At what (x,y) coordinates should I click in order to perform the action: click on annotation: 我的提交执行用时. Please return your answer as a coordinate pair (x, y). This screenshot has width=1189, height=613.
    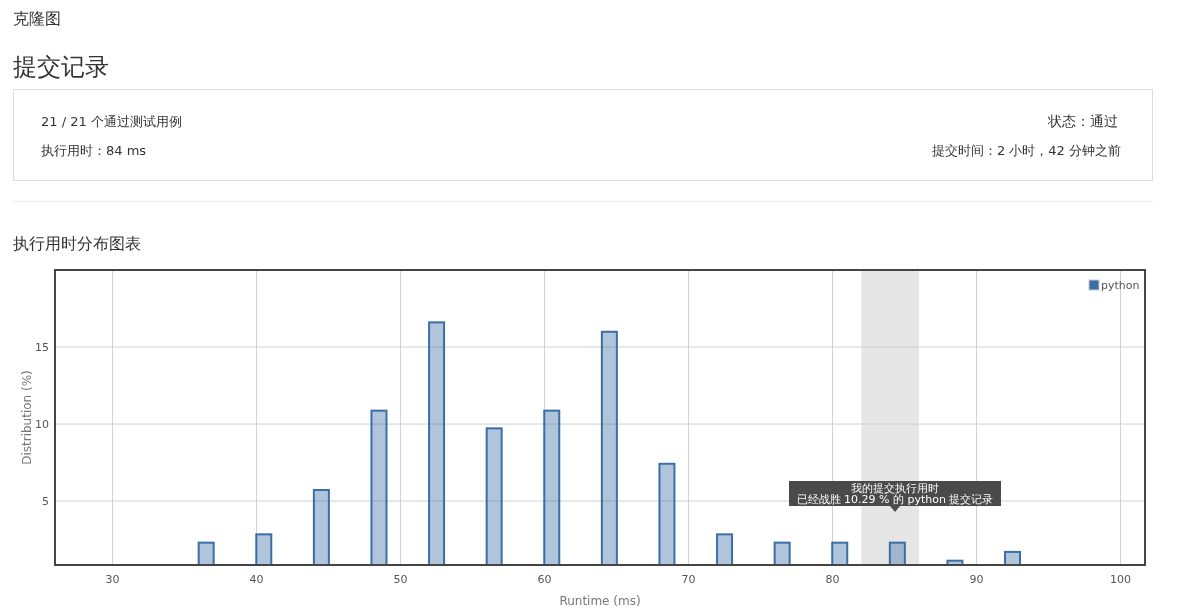
    Looking at the image, I should click on (895, 488).